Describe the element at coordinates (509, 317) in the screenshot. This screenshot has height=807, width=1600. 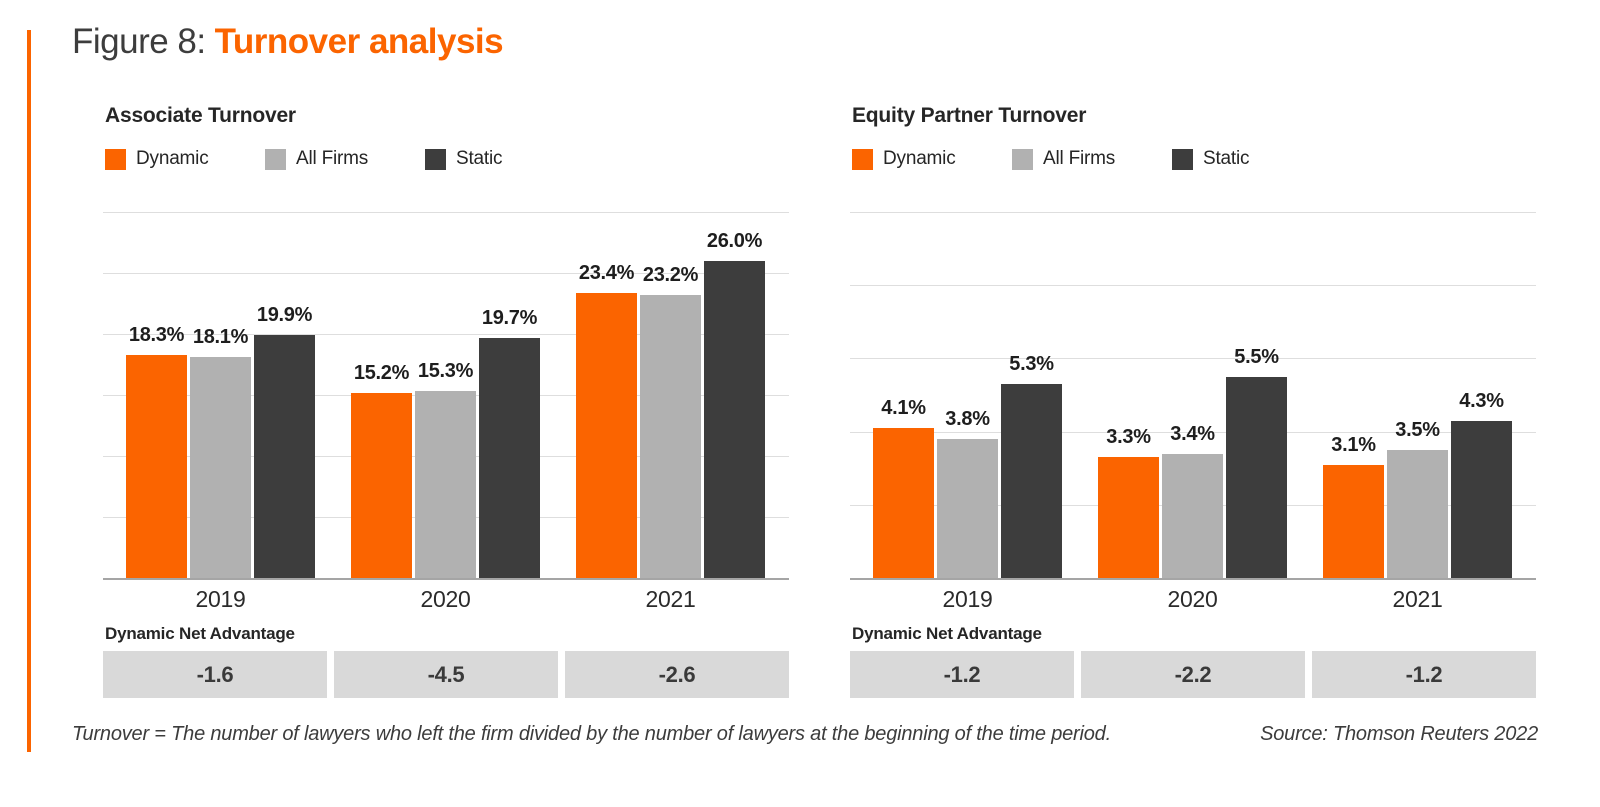
I see `value-label: 19.7%` at that location.